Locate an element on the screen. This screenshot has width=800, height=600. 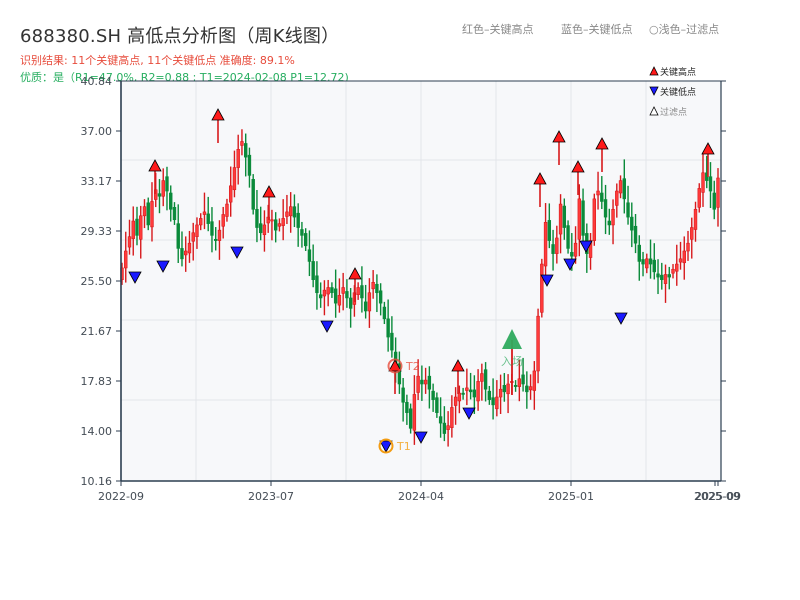
y-tick-label: 17.83 is located at coordinates (97, 381).